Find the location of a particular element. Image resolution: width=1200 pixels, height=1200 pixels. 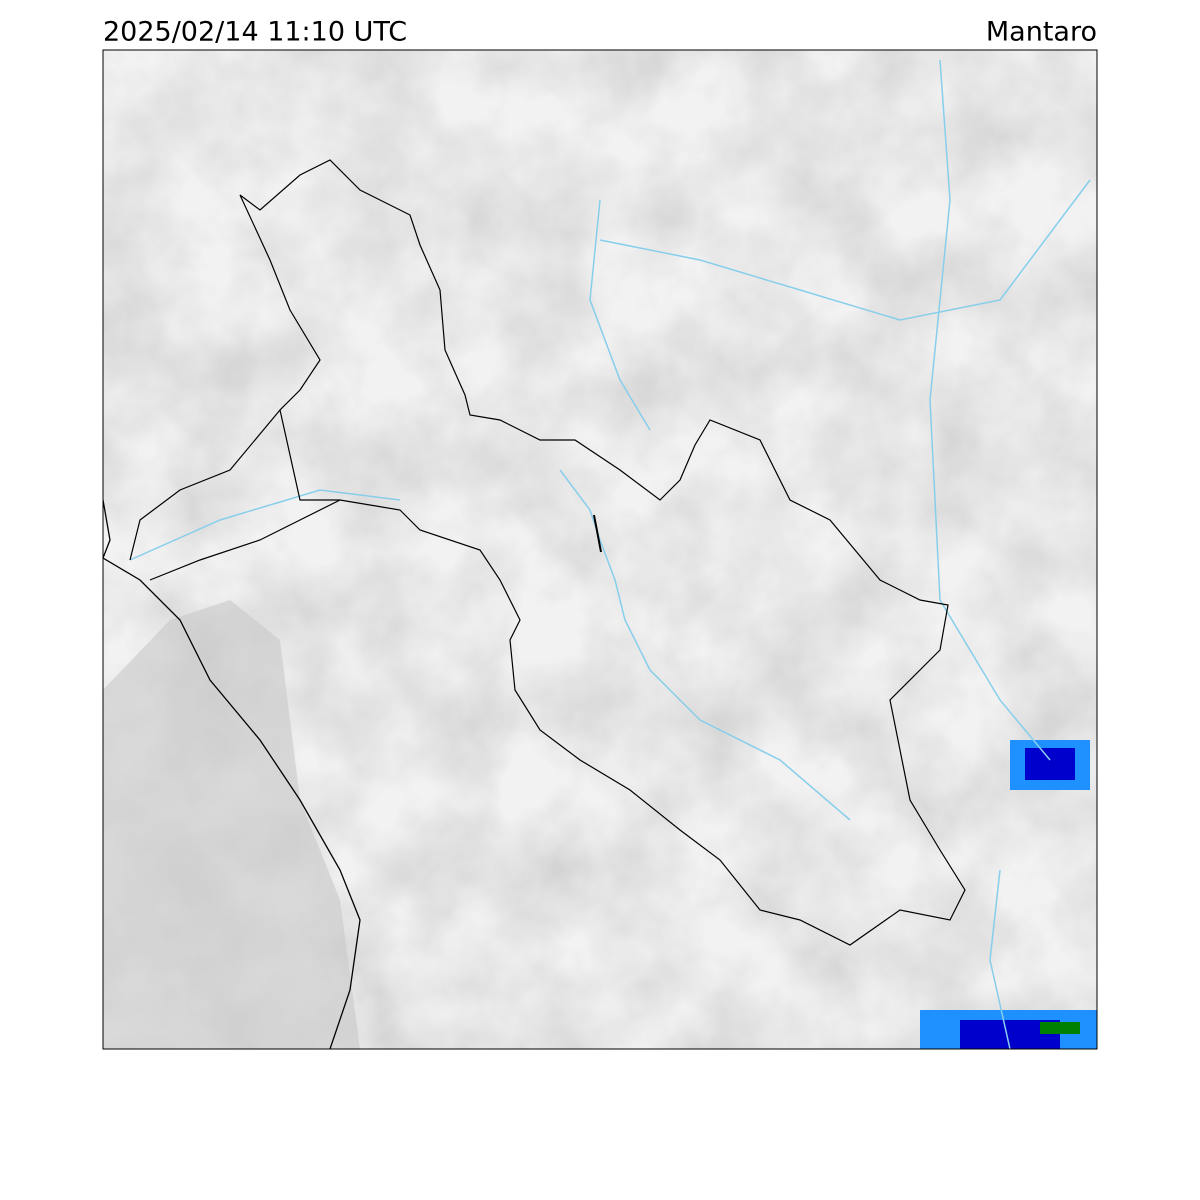

subbasin-outline is located at coordinates (235, 495).